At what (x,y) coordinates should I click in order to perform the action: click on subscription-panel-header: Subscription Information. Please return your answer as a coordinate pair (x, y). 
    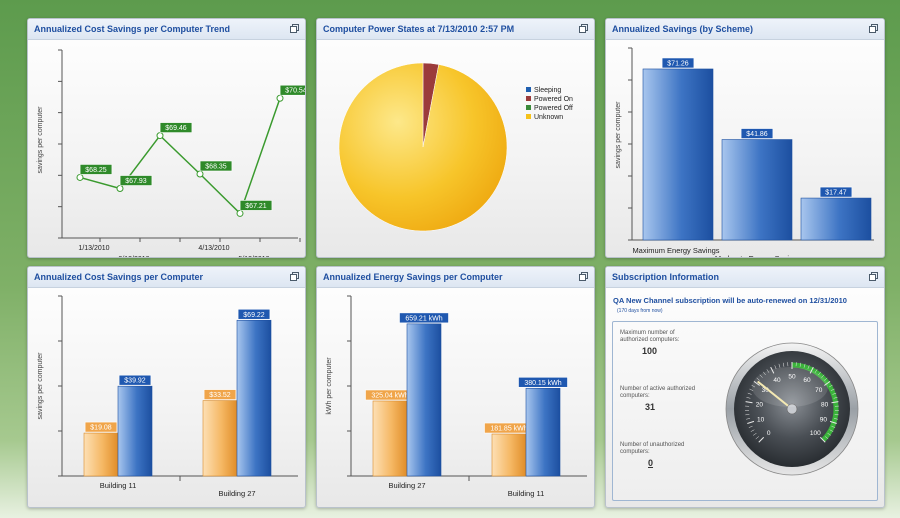
    Looking at the image, I should click on (745, 277).